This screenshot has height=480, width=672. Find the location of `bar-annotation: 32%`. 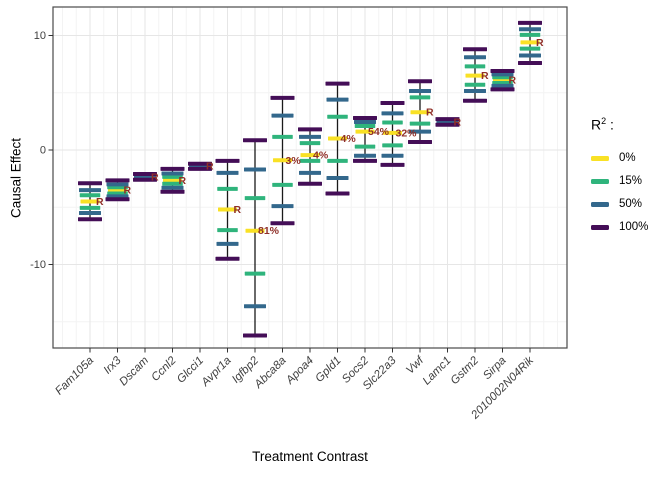

bar-annotation: 32% is located at coordinates (407, 133).